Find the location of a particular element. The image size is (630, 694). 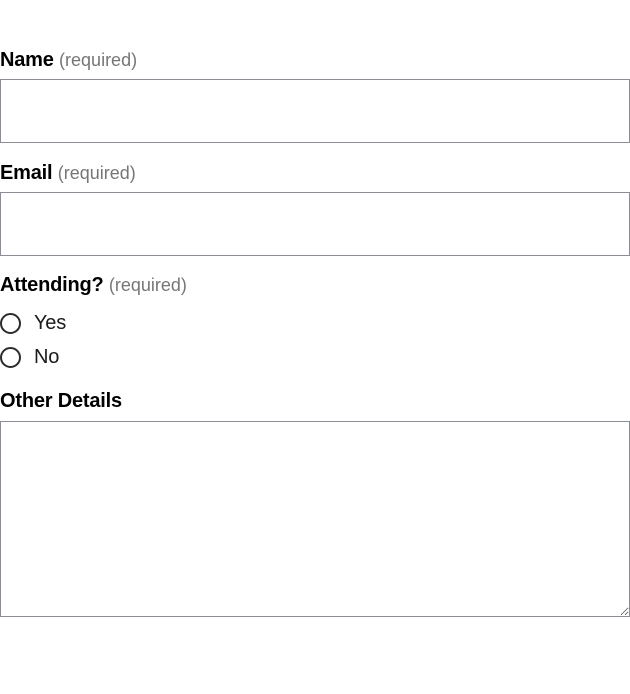

name-required-note: (required) is located at coordinates (98, 60).